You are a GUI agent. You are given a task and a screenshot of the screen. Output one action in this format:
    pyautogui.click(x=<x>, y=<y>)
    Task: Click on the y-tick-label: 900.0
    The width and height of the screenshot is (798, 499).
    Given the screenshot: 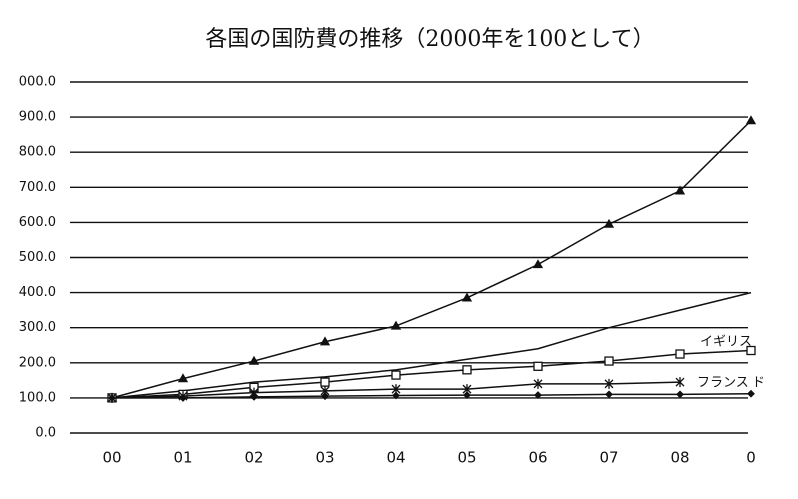 What is the action you would take?
    pyautogui.click(x=37, y=117)
    